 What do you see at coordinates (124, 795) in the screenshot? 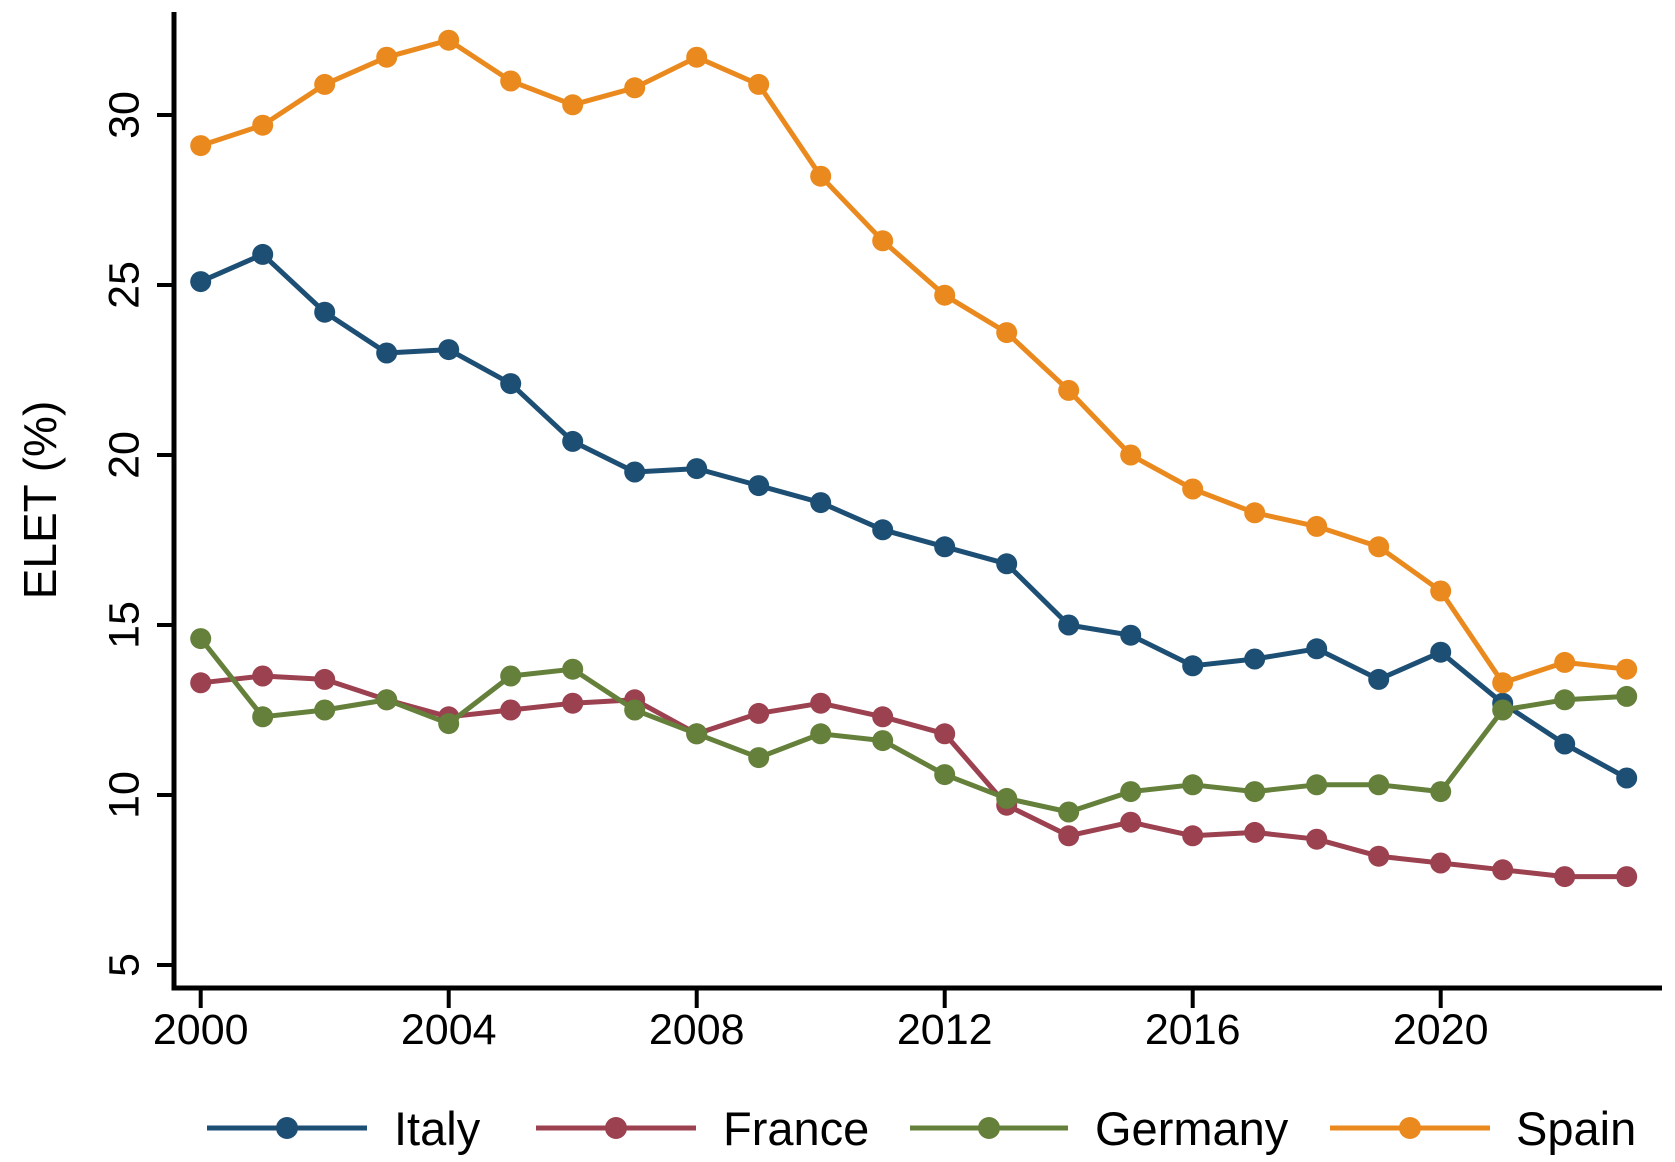
I see `y-tick-label: 10` at bounding box center [124, 795].